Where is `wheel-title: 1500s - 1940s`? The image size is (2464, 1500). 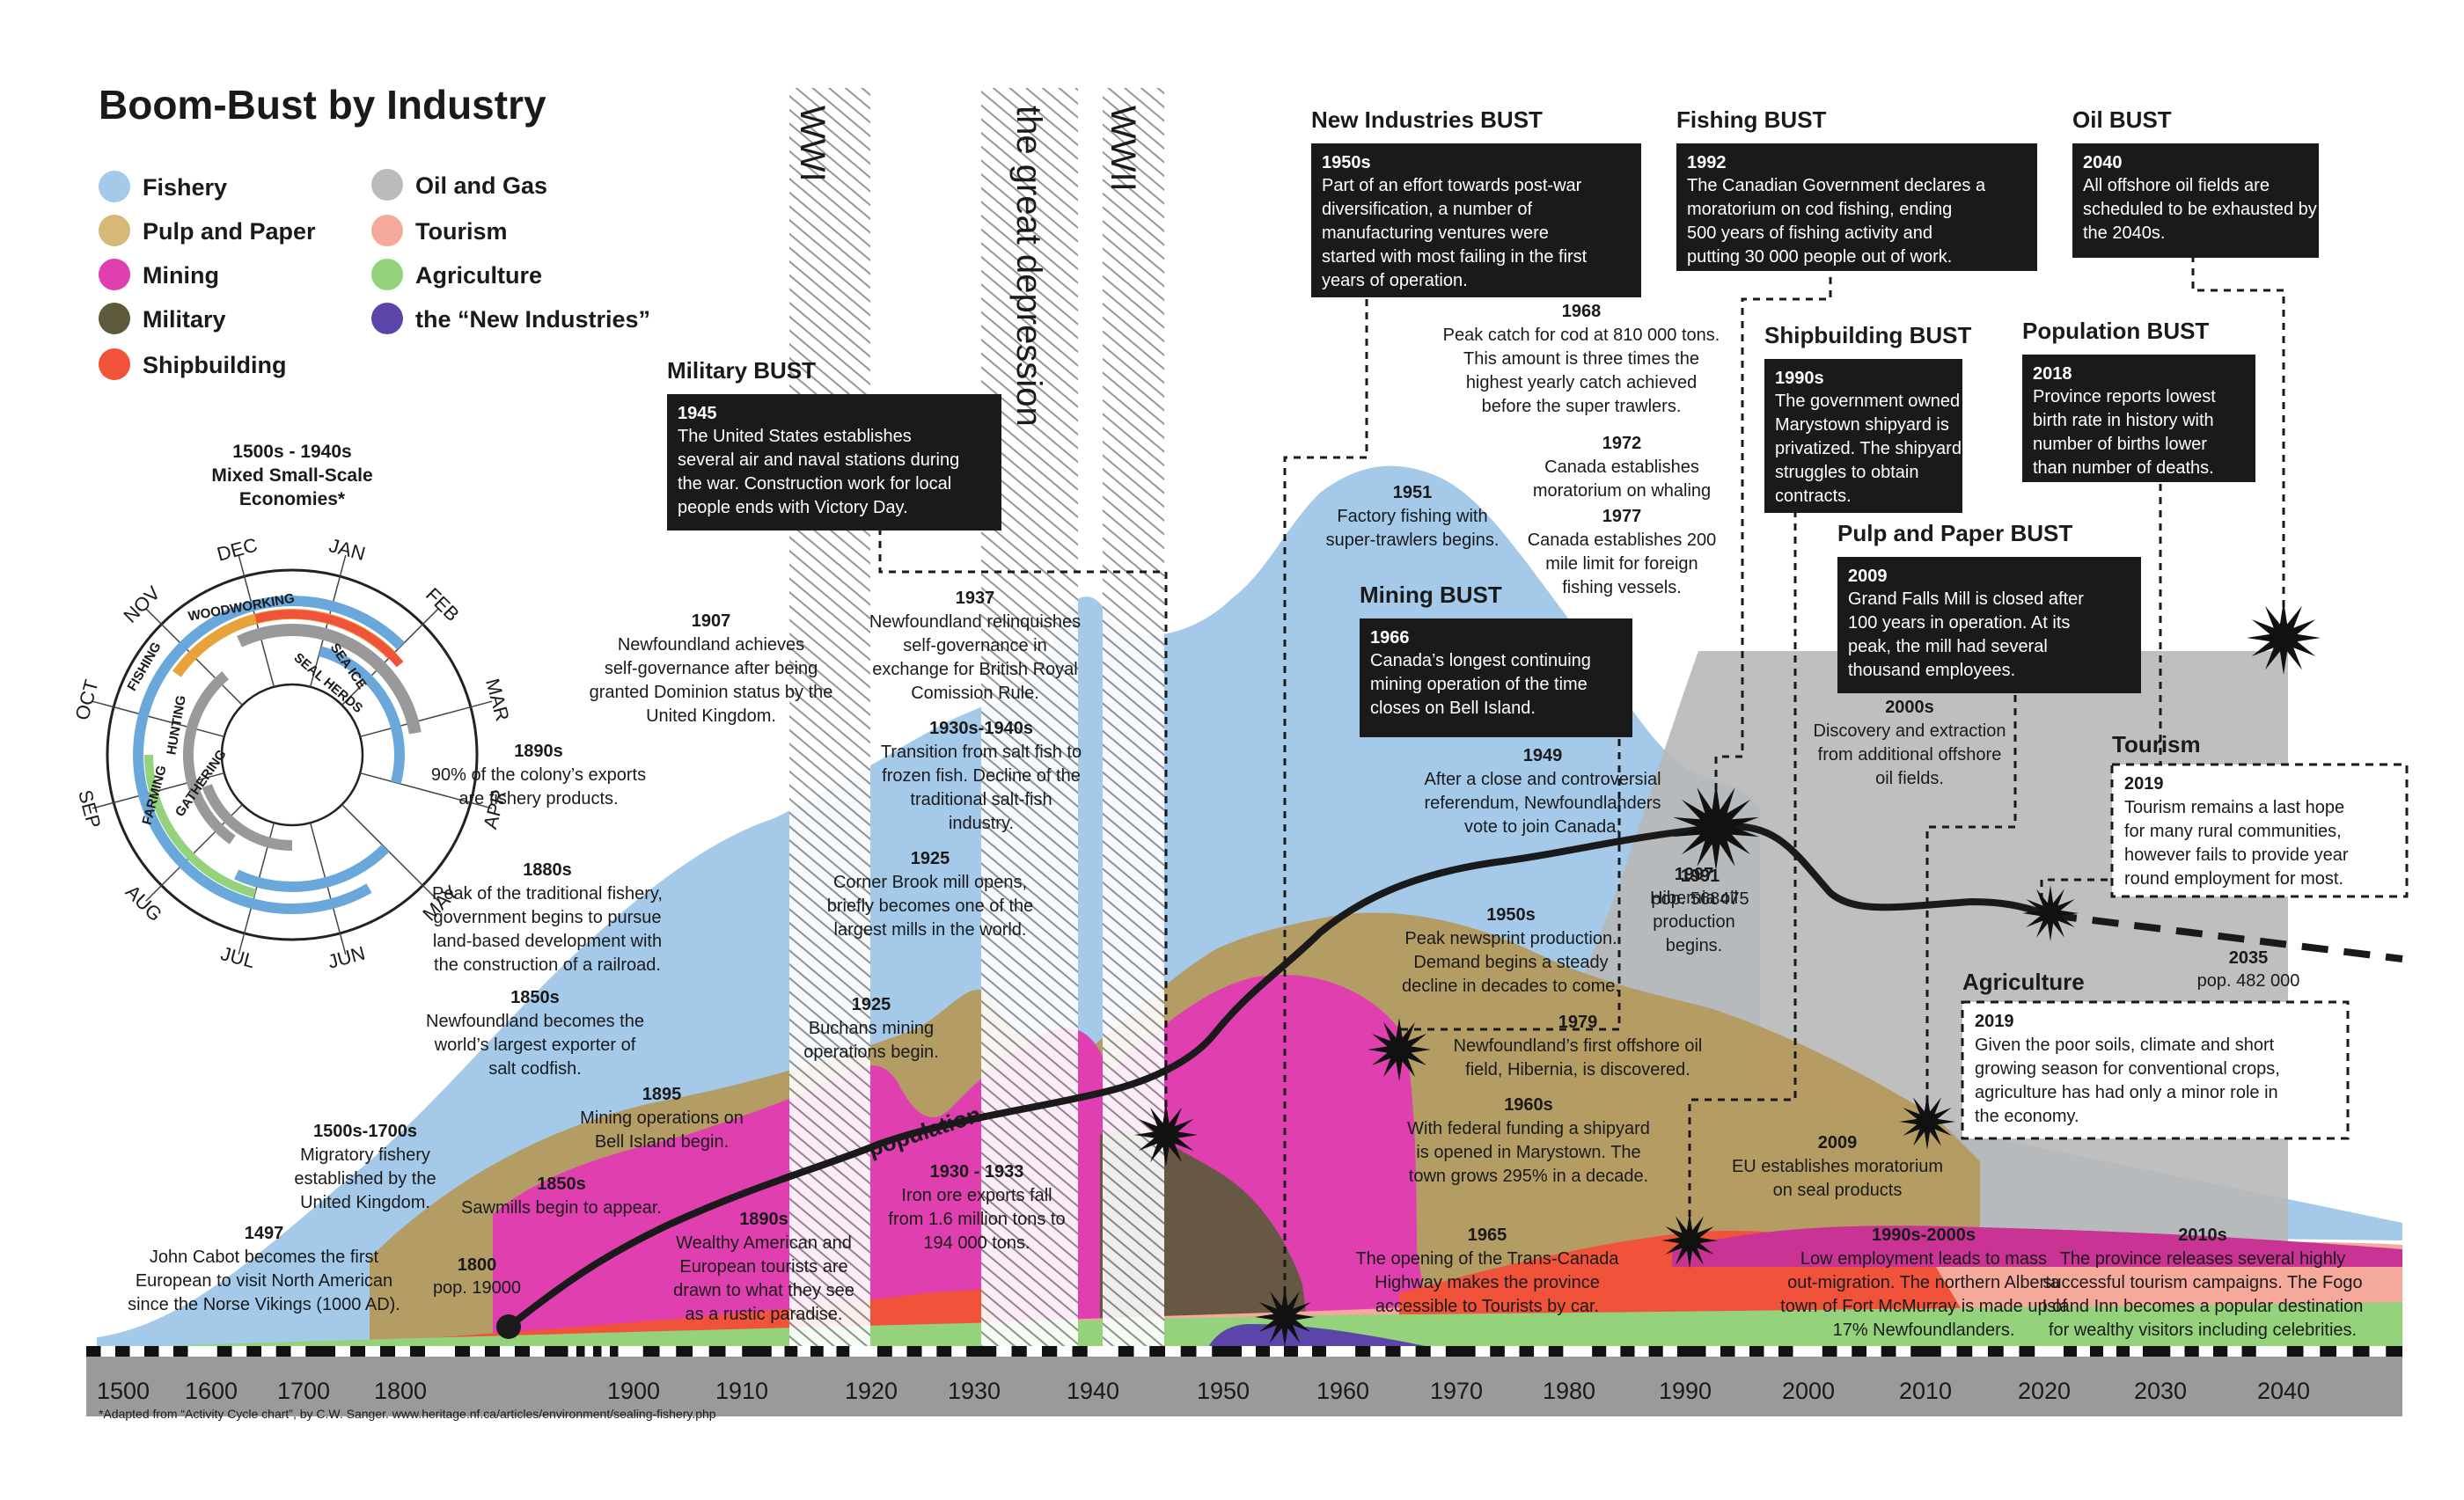 wheel-title: 1500s - 1940s is located at coordinates (292, 452).